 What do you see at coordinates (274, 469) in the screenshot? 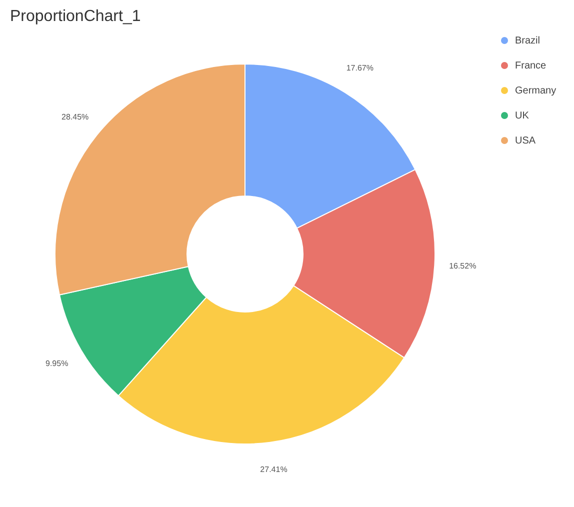
I see `data-label: 27.41%` at bounding box center [274, 469].